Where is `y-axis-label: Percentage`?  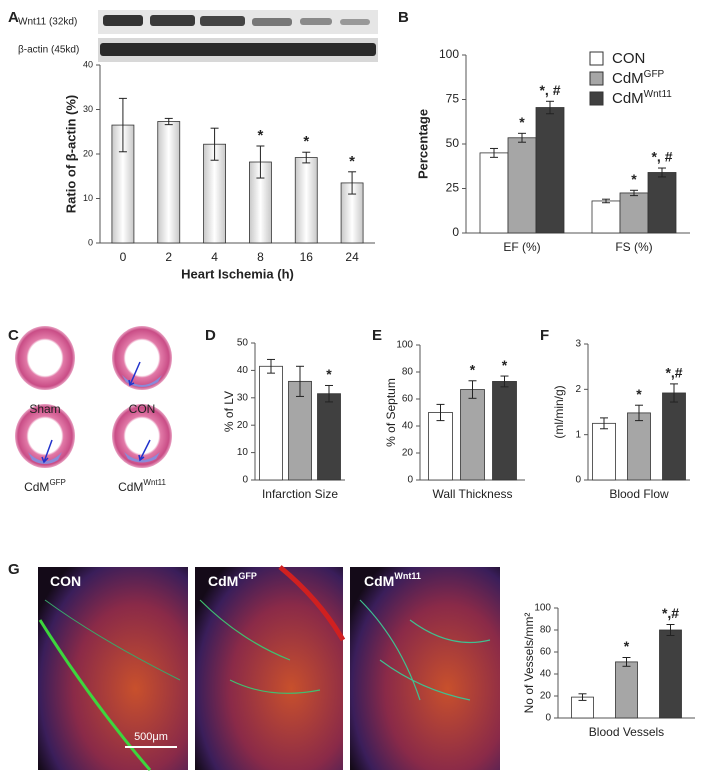
y-axis-label: Percentage is located at coordinates (422, 144).